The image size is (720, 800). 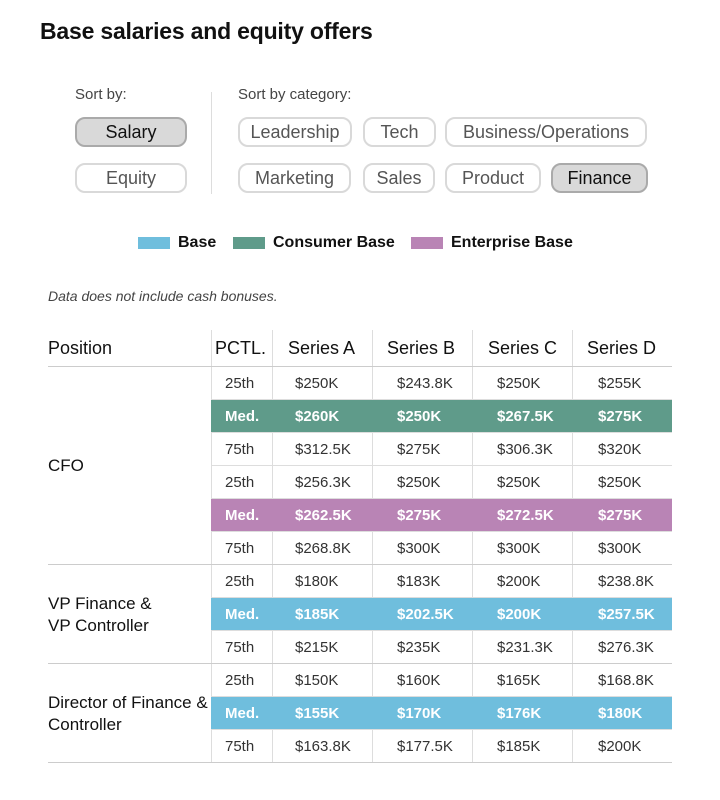 I want to click on value-cell: $235K, so click(x=419, y=647).